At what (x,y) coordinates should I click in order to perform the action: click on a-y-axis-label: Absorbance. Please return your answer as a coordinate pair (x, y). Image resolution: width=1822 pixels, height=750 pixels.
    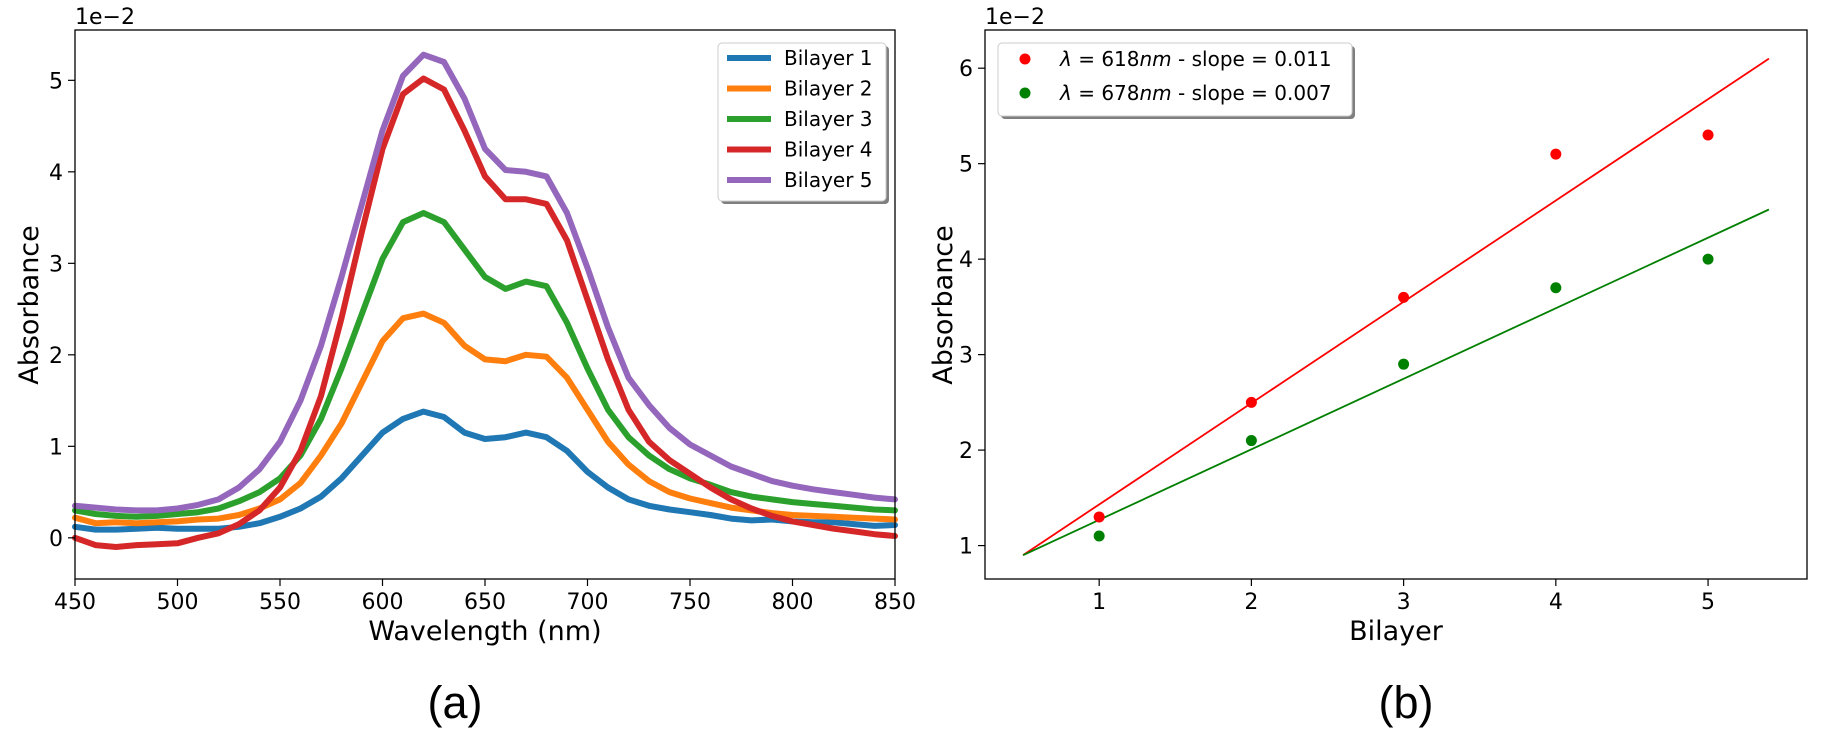
    Looking at the image, I should click on (29, 305).